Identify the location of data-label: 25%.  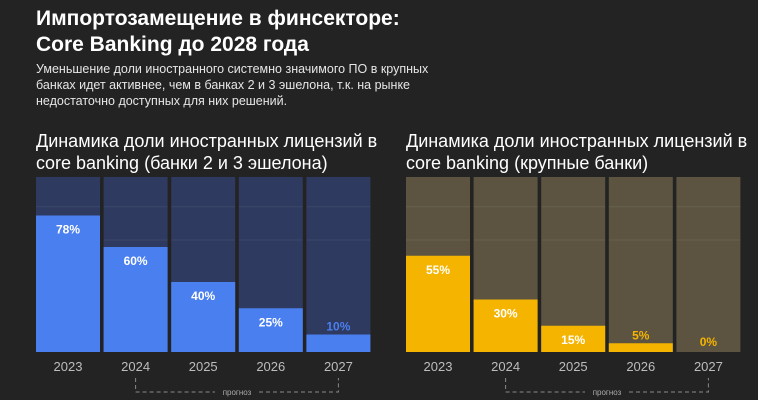
(271, 322).